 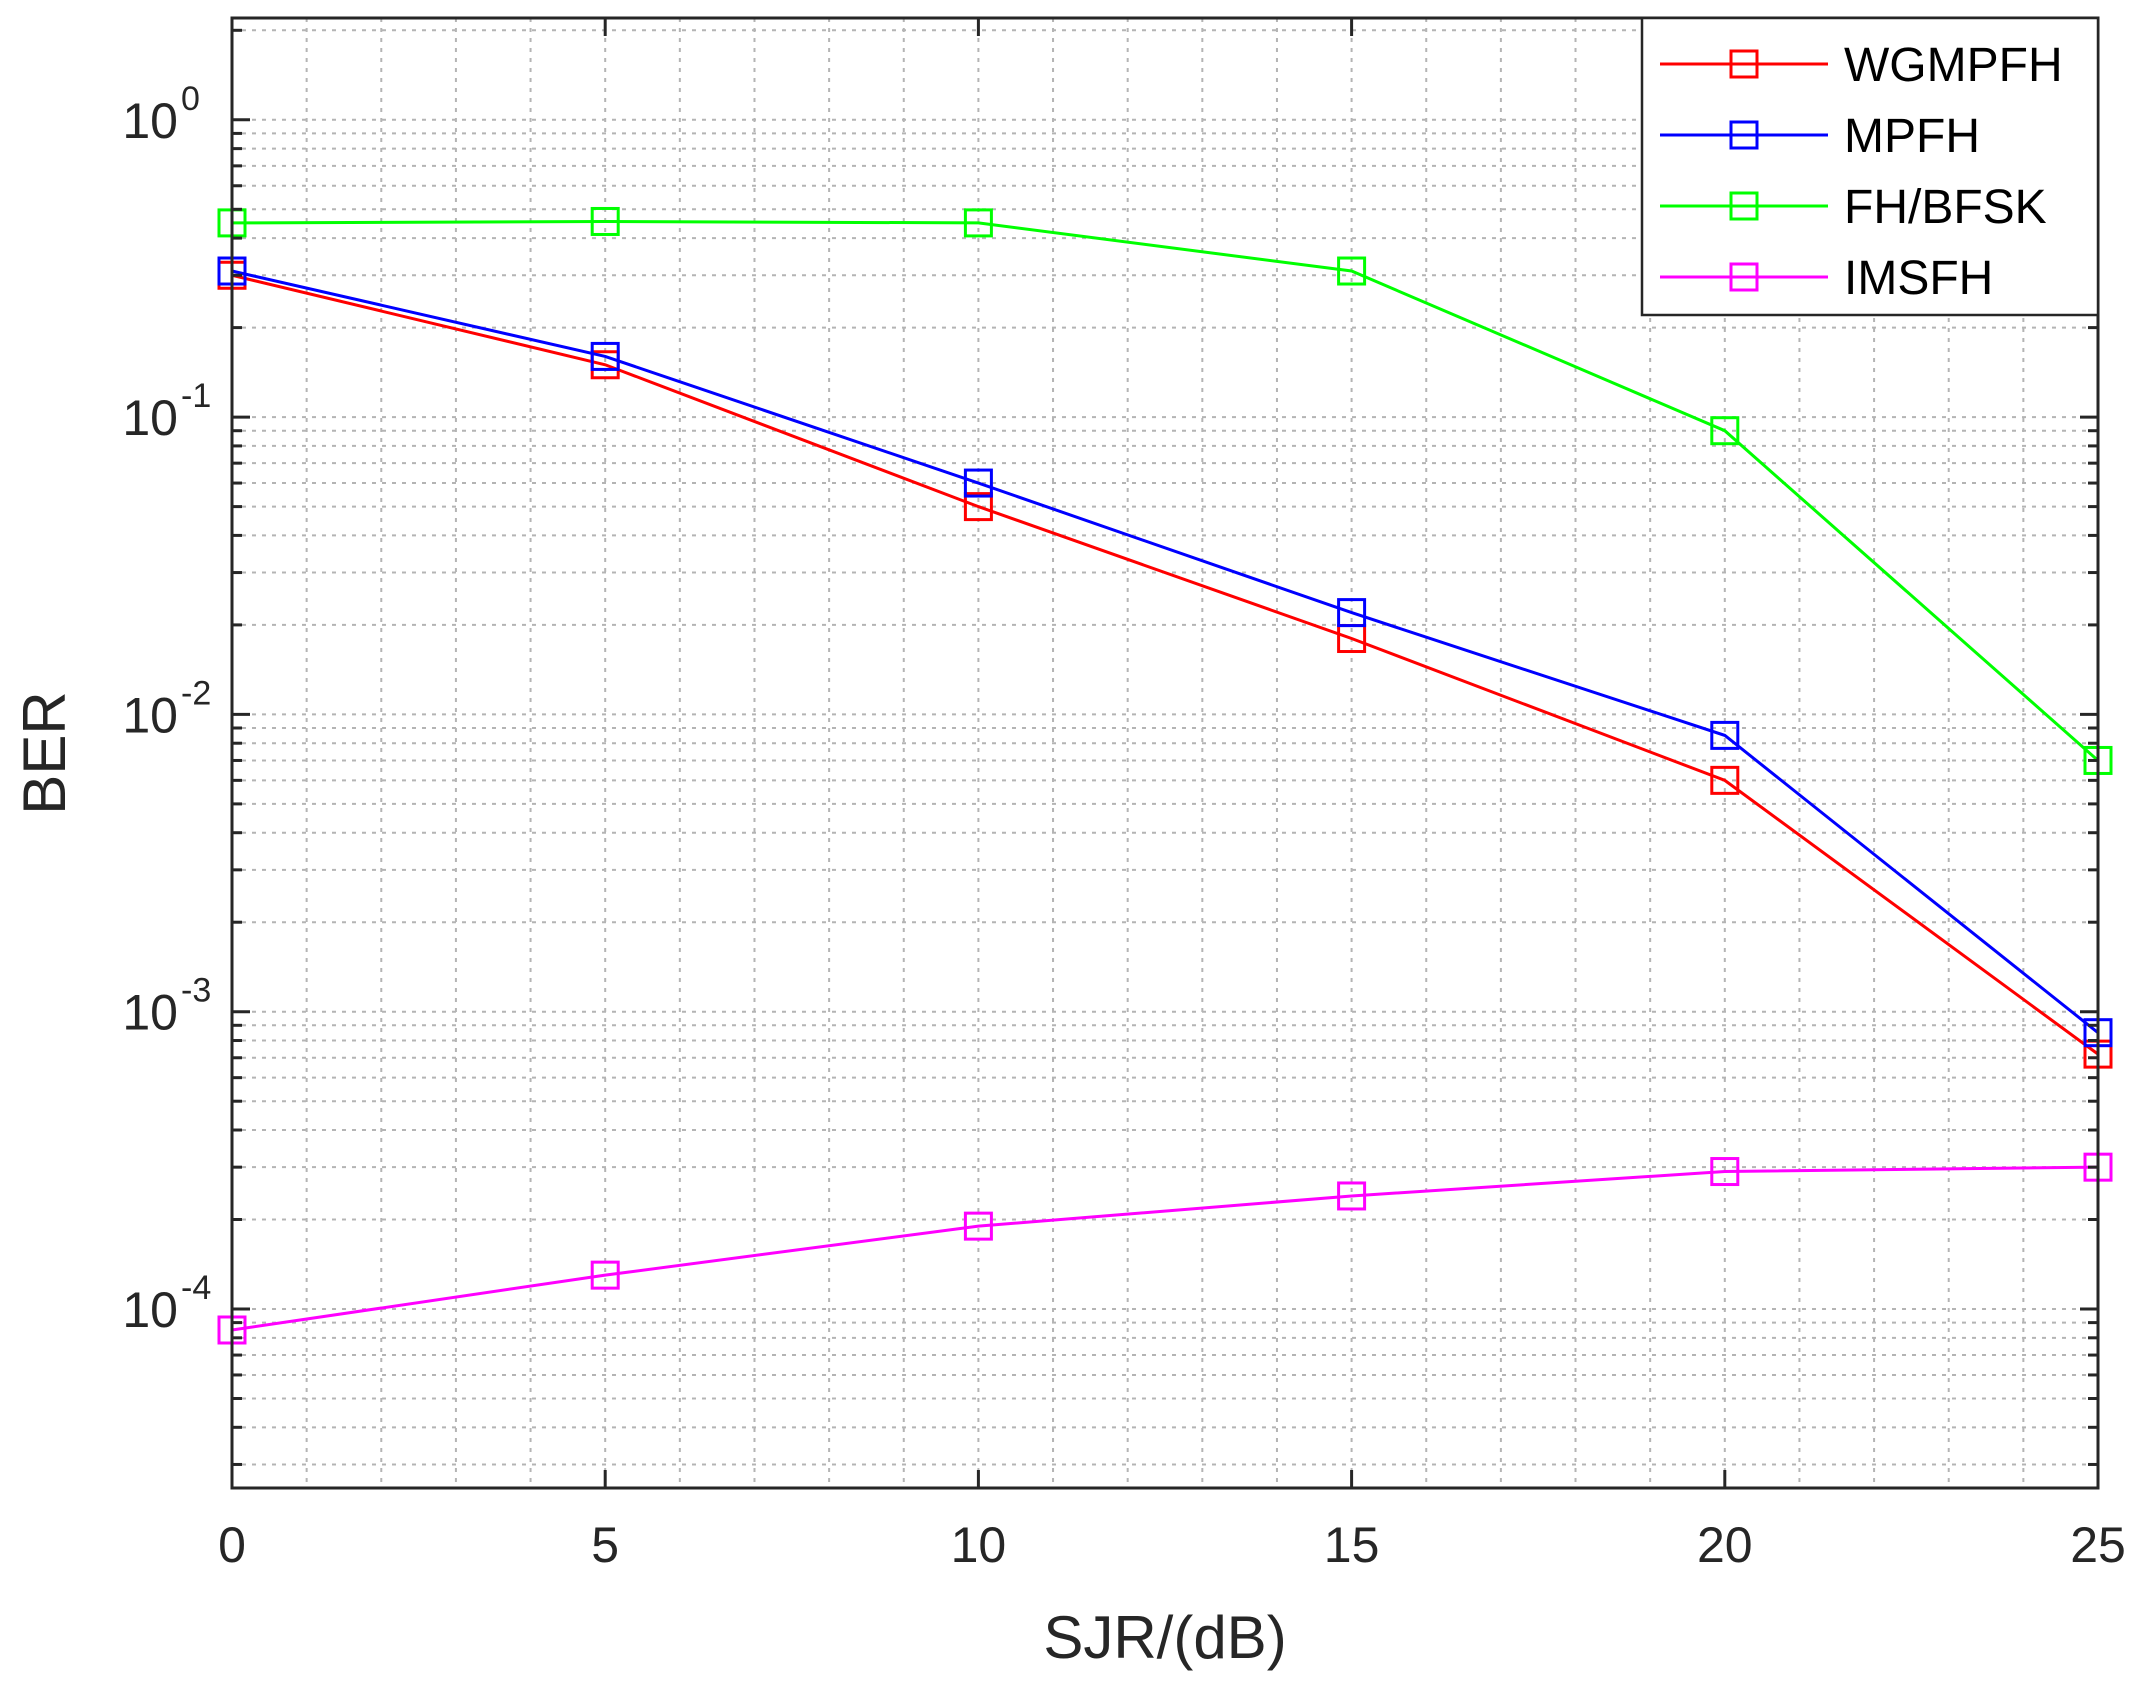 What do you see at coordinates (190, 99) in the screenshot?
I see `y-tick-label-exponent: 0` at bounding box center [190, 99].